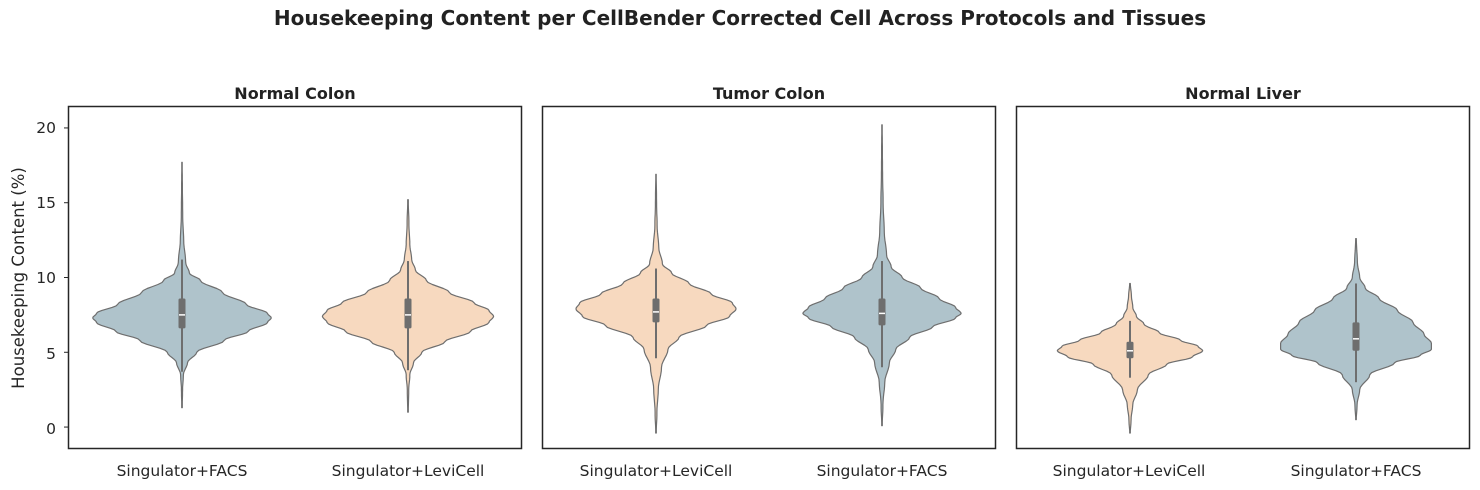 Image resolution: width=1480 pixels, height=490 pixels. Describe the element at coordinates (1244, 336) in the screenshot. I see `panel-marks-normal-liver` at that location.